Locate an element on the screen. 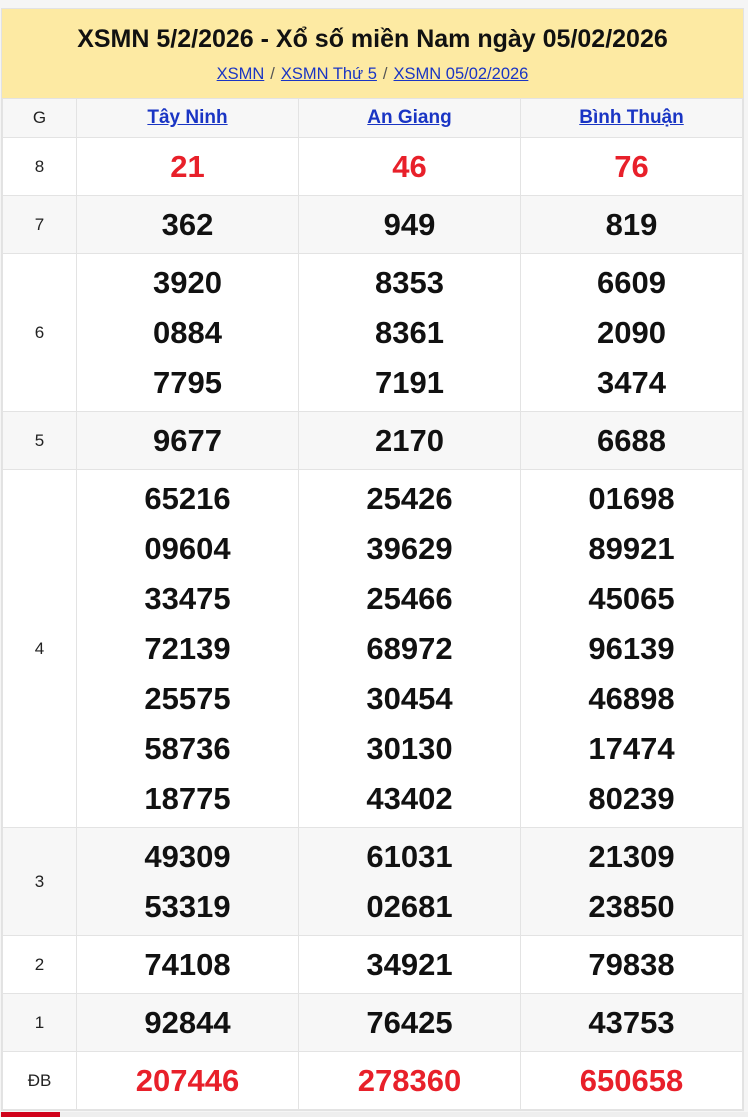 This screenshot has height=1117, width=748. breadcrumb: XSMN / XSMN Thứ 5 / XSMN 05/02/2026 is located at coordinates (372, 74).